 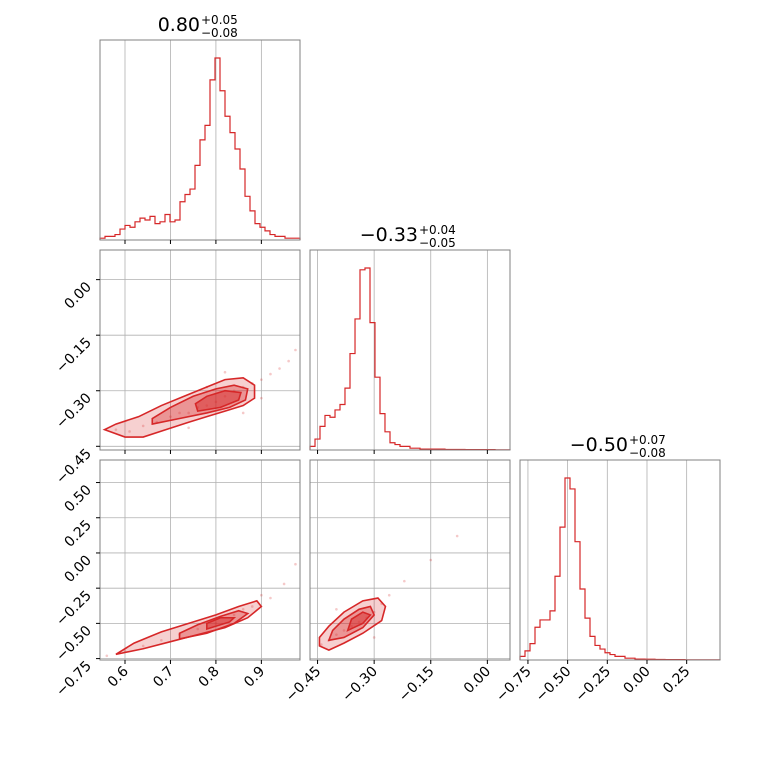 What do you see at coordinates (219, 33) in the screenshot?
I see `title-param1-lower: −0.08` at bounding box center [219, 33].